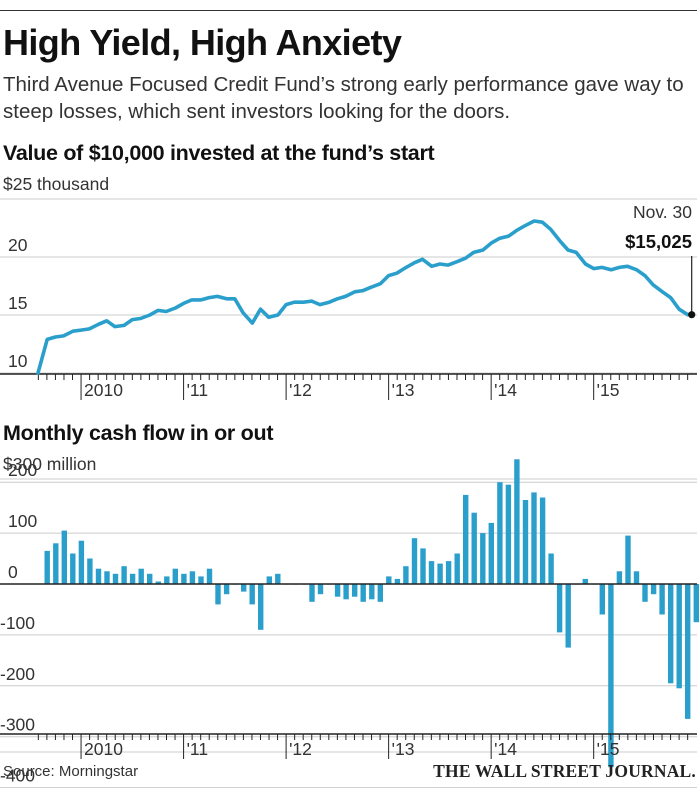 The height and width of the screenshot is (788, 700). I want to click on top-rule, so click(348, 10).